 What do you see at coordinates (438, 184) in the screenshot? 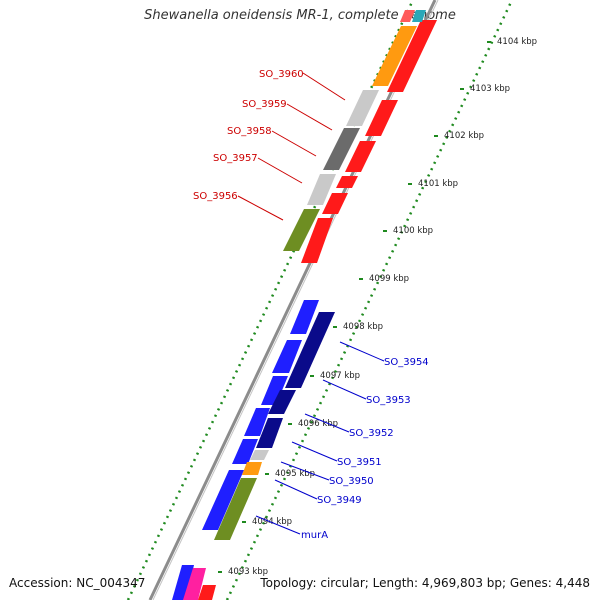
I see `tick-label: 4101 kbp` at bounding box center [438, 184].